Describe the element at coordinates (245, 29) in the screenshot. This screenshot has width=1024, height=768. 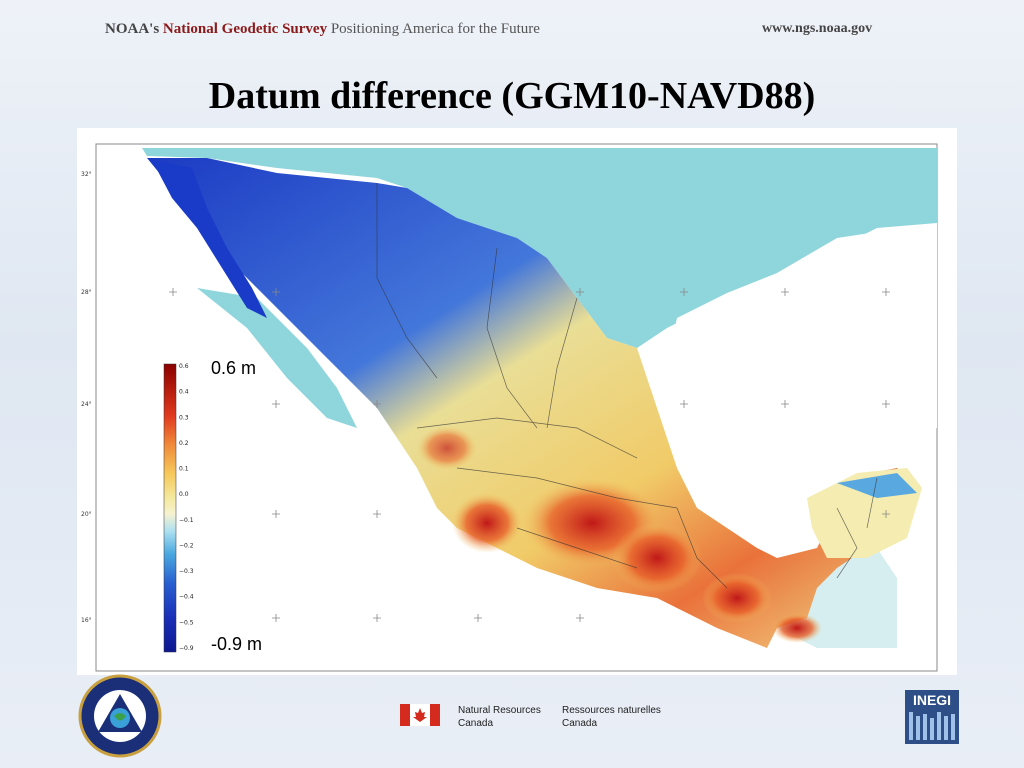
I see `ngs-name: National Geodetic Survey` at that location.